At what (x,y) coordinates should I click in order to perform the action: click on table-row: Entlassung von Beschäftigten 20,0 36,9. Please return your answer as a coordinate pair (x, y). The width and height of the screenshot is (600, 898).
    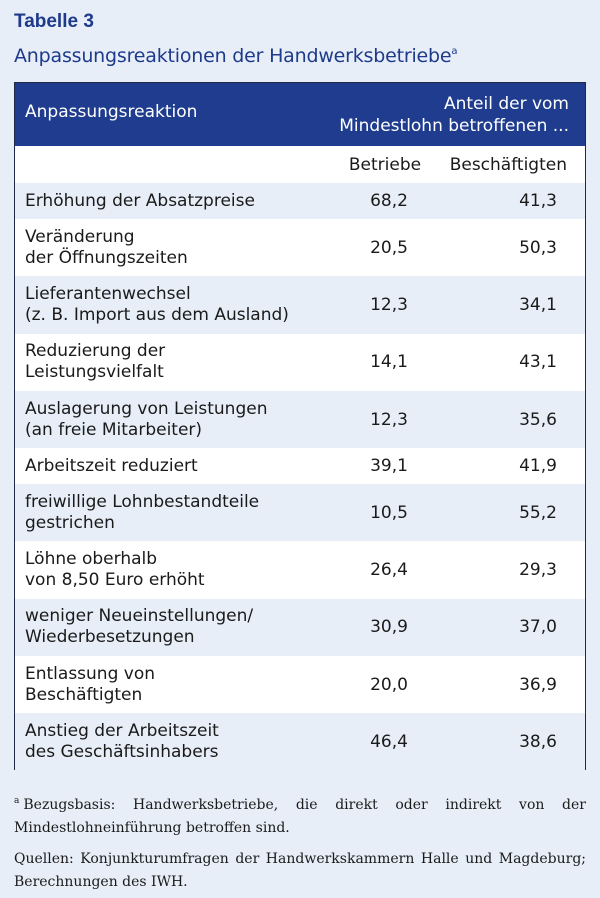
    Looking at the image, I should click on (300, 685).